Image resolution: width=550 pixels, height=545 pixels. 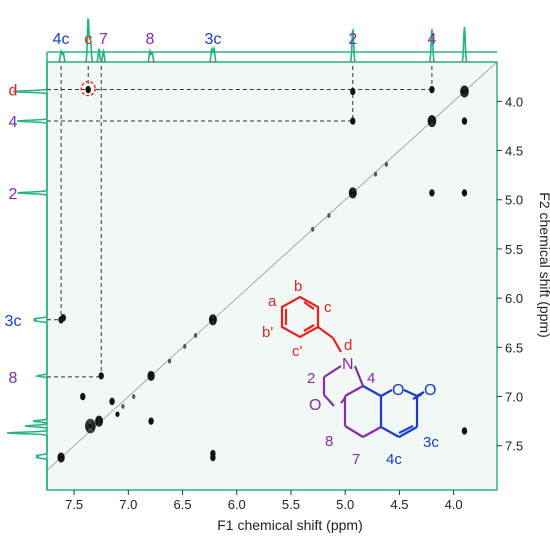 What do you see at coordinates (150, 39) in the screenshot?
I see `top-peak-label: 8` at bounding box center [150, 39].